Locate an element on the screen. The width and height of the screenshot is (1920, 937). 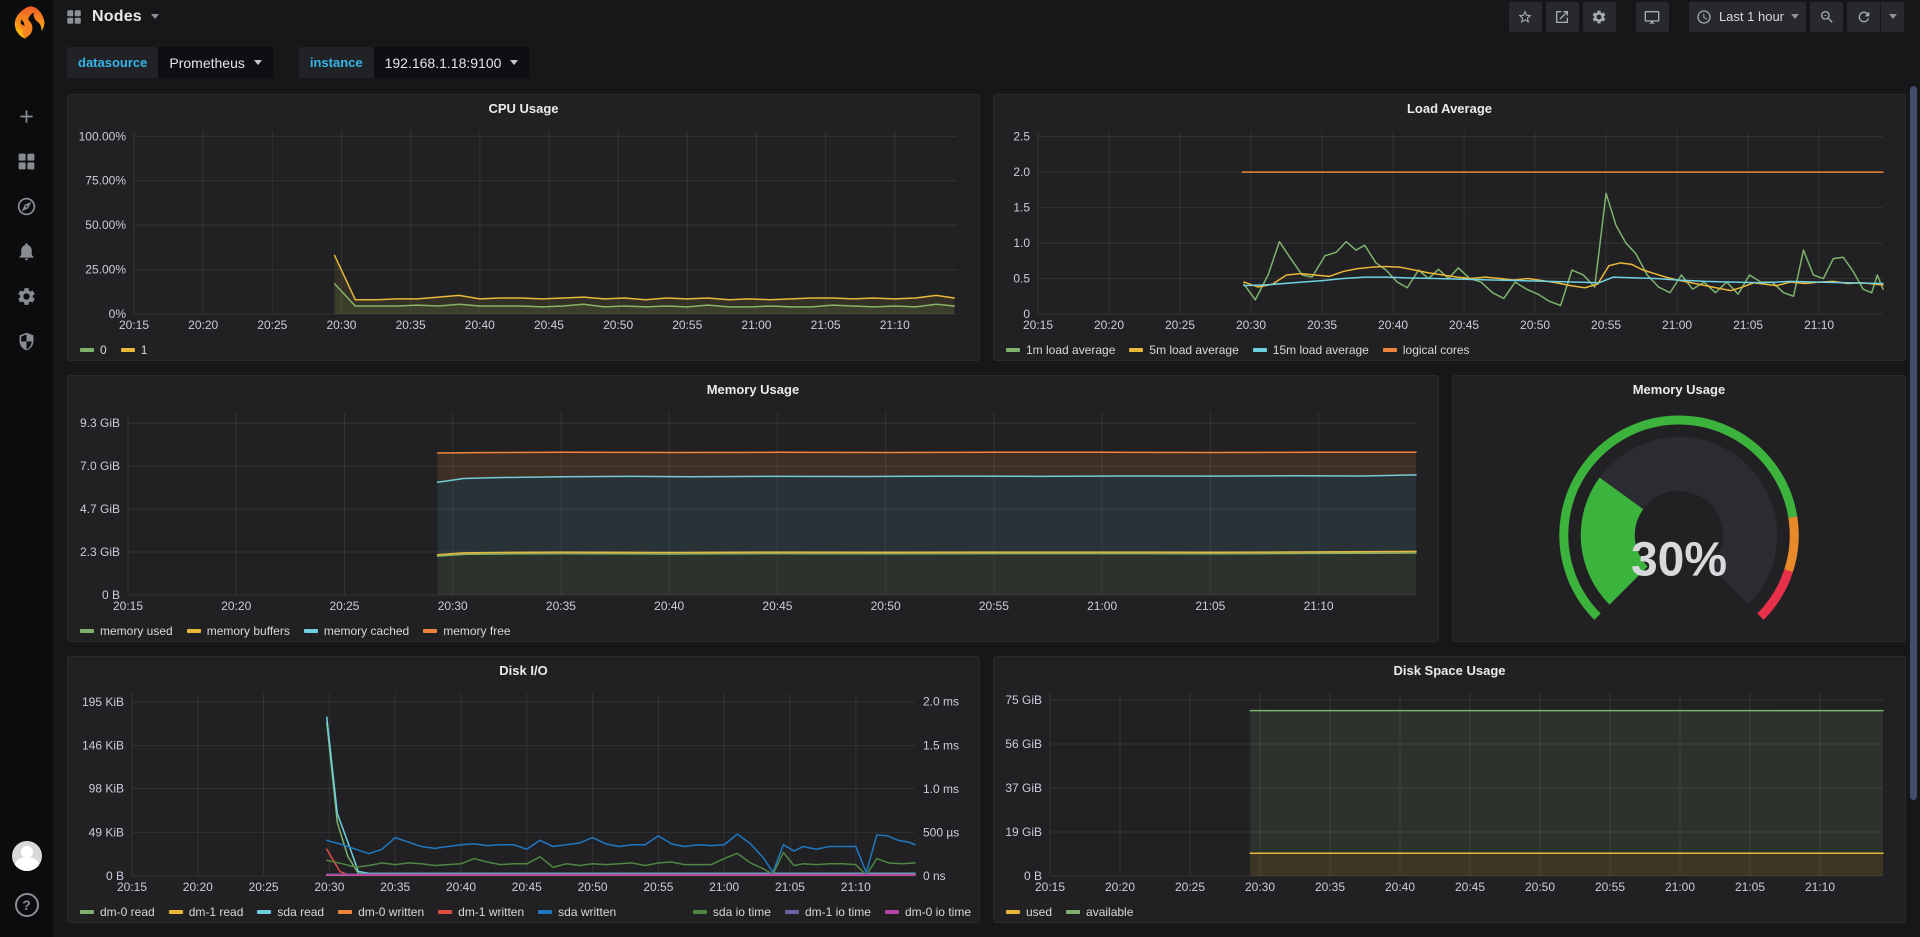
legend-item: dm-0 written is located at coordinates (381, 912).